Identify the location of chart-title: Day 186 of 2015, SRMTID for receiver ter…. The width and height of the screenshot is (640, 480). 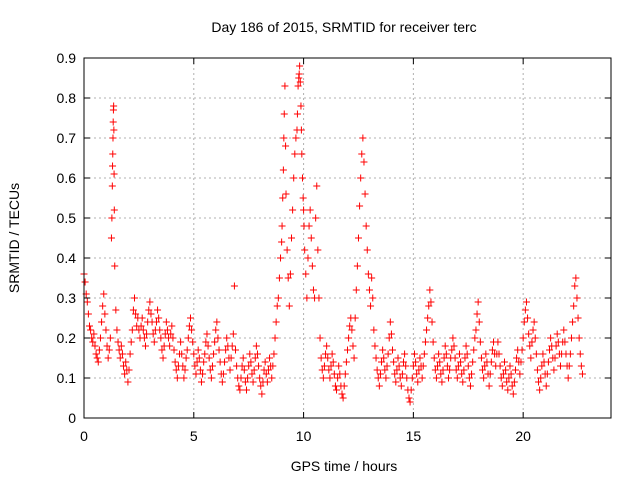
(343, 27).